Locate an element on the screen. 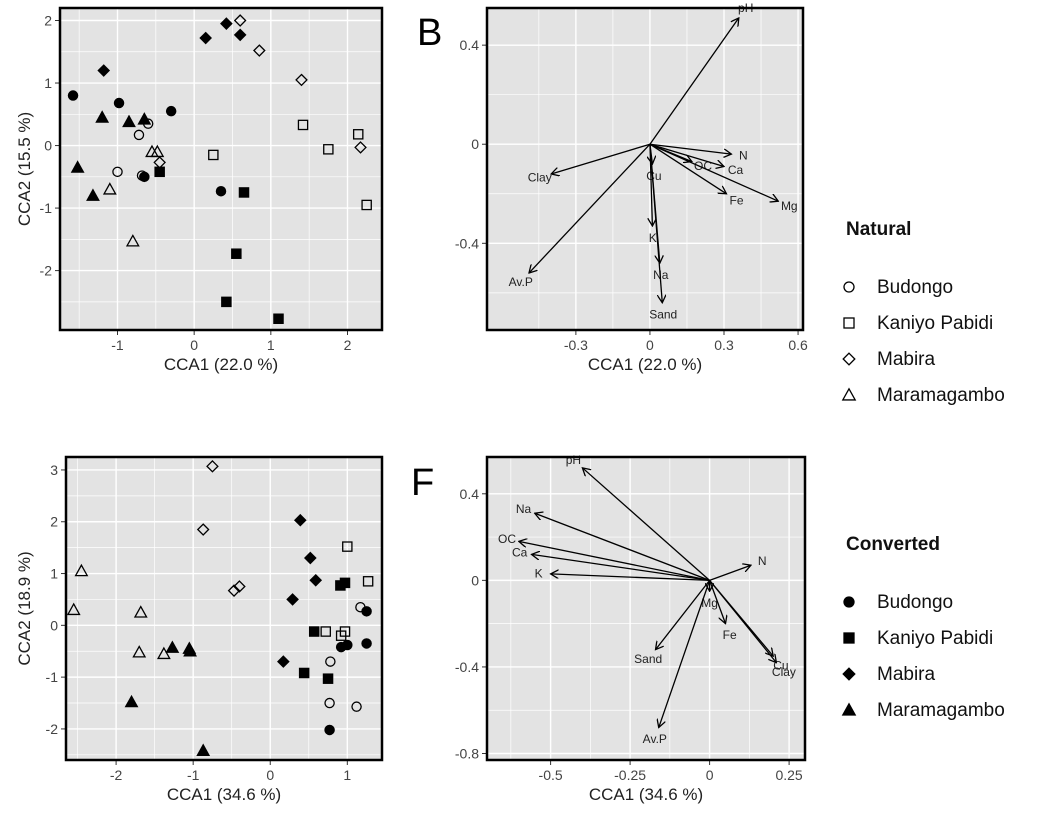 The width and height of the screenshot is (1064, 834). x-tick-label: 1 is located at coordinates (347, 775).